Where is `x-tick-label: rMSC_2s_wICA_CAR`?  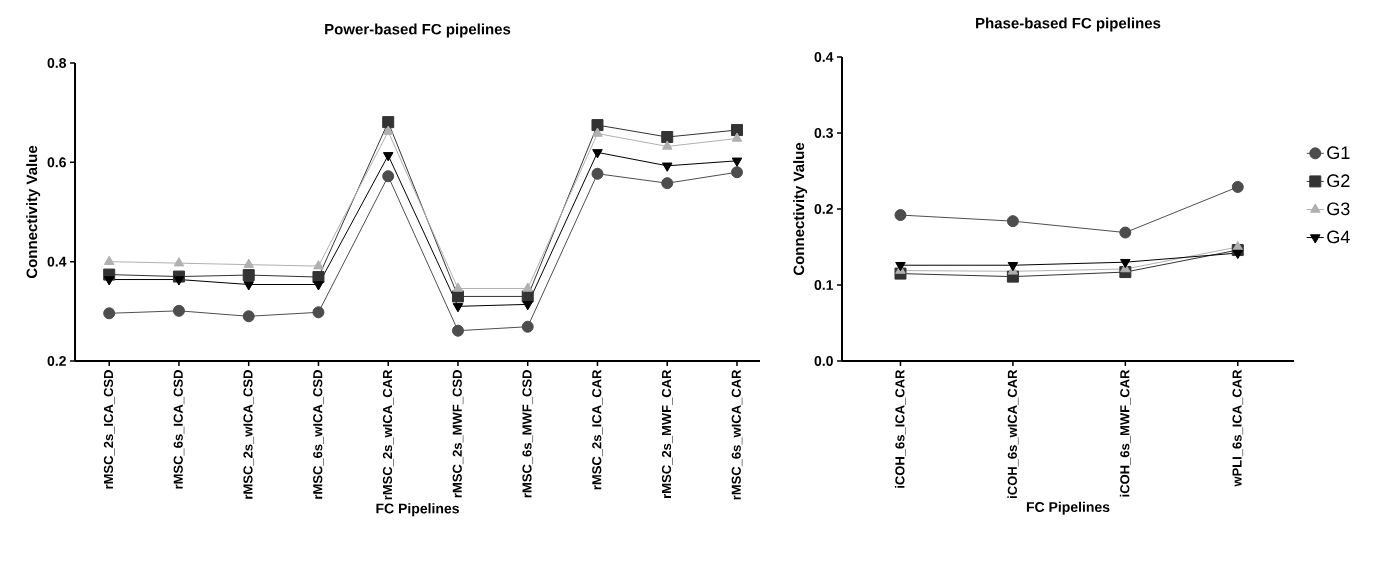 x-tick-label: rMSC_2s_wICA_CAR is located at coordinates (388, 434).